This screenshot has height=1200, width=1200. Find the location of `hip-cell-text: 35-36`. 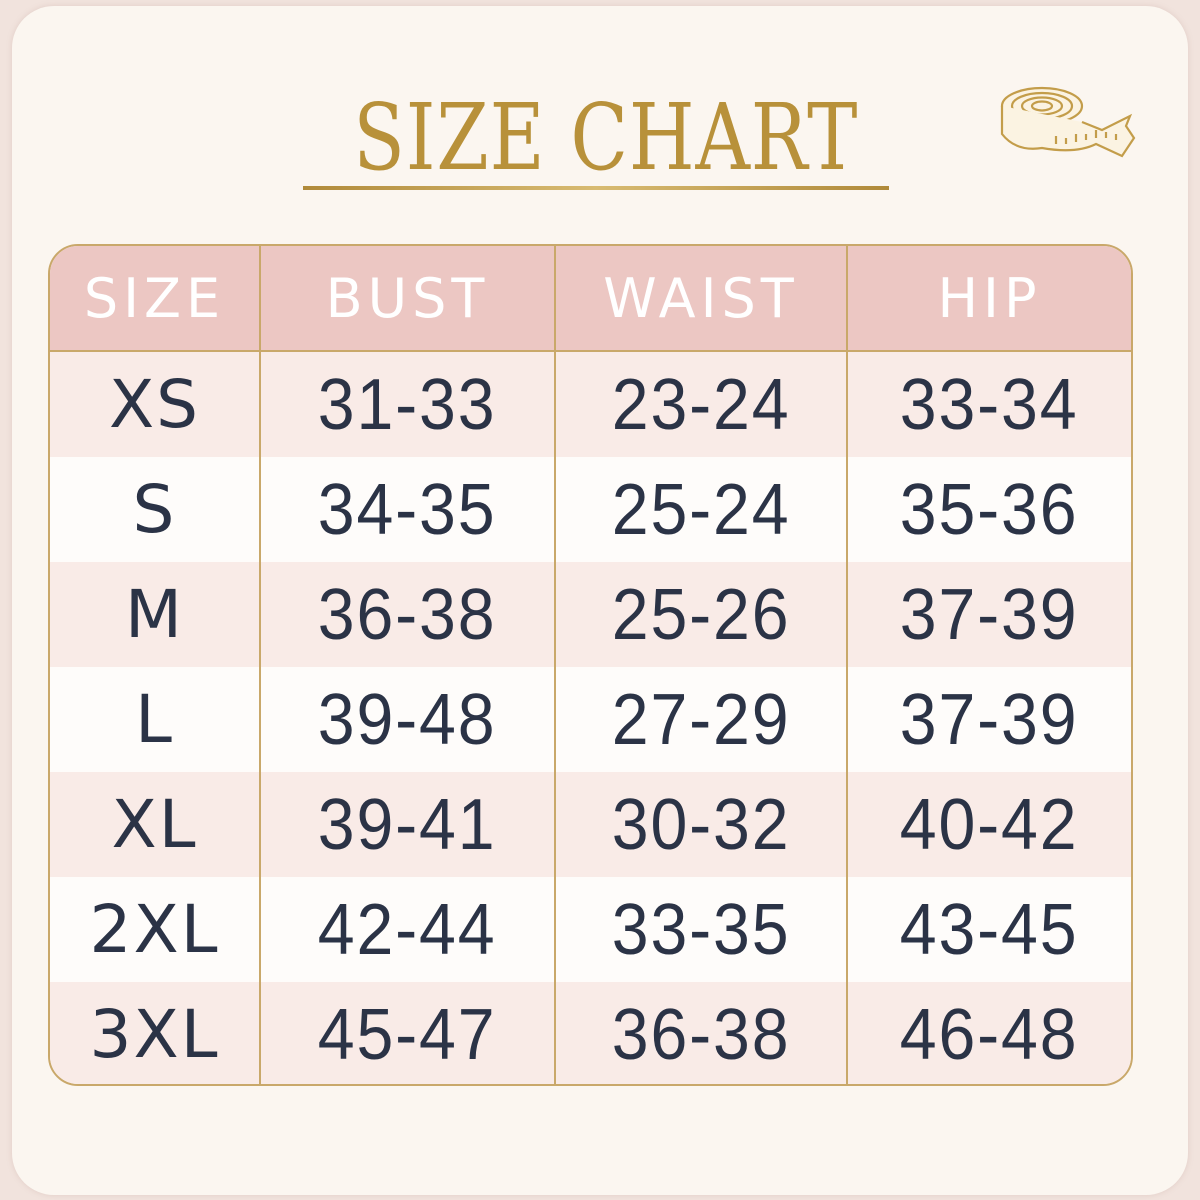

hip-cell-text: 35-36 is located at coordinates (989, 509).